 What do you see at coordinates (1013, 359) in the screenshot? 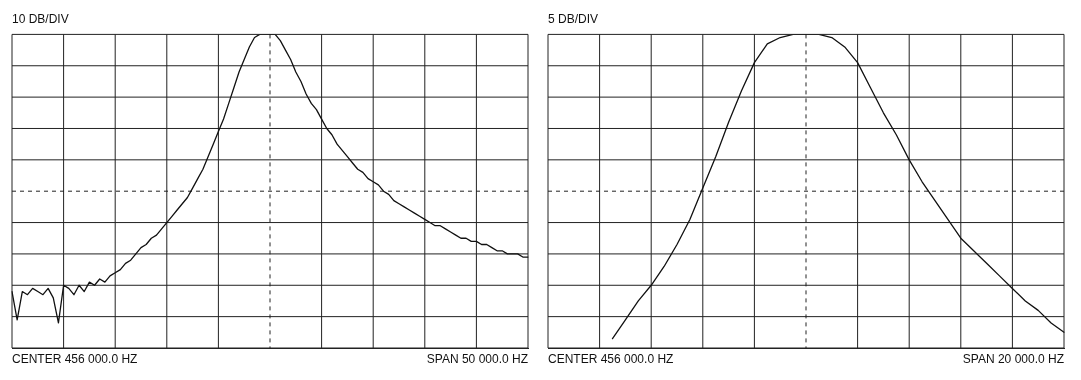
I see `text: SPAN 20 000.0 HZ` at bounding box center [1013, 359].